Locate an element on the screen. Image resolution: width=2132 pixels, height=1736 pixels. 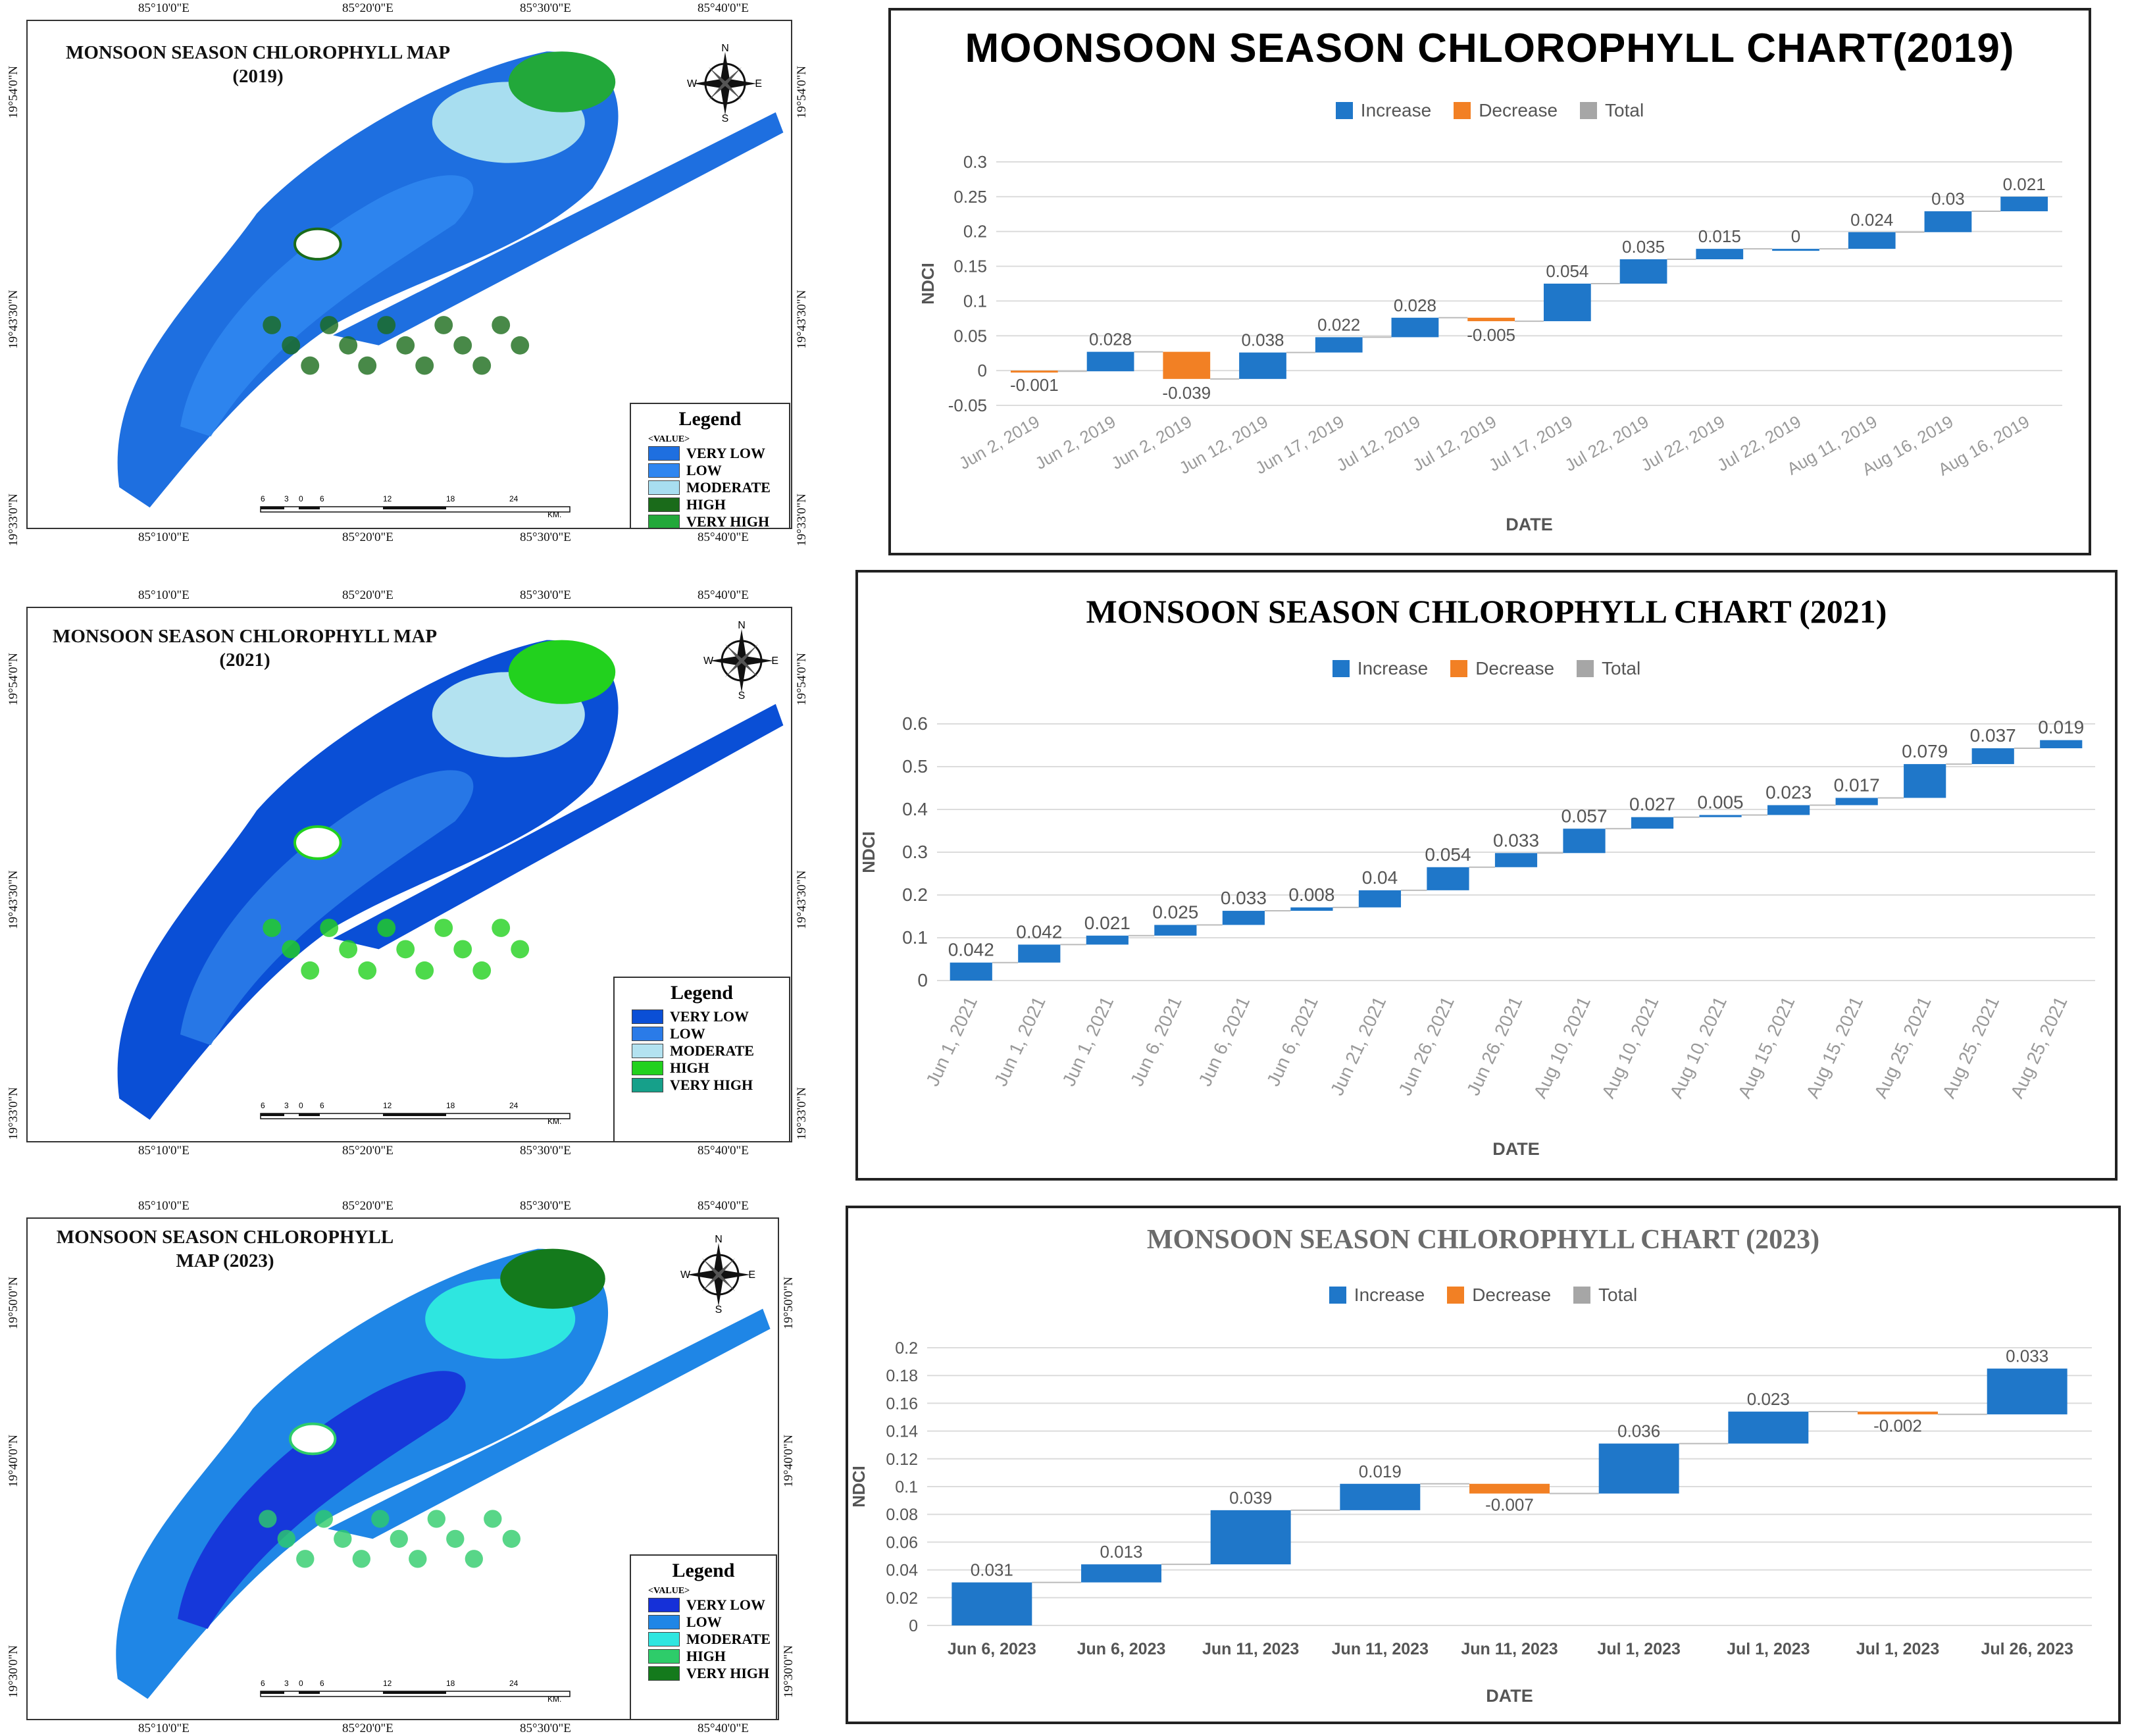
compass-letter: W is located at coordinates (692, 83).